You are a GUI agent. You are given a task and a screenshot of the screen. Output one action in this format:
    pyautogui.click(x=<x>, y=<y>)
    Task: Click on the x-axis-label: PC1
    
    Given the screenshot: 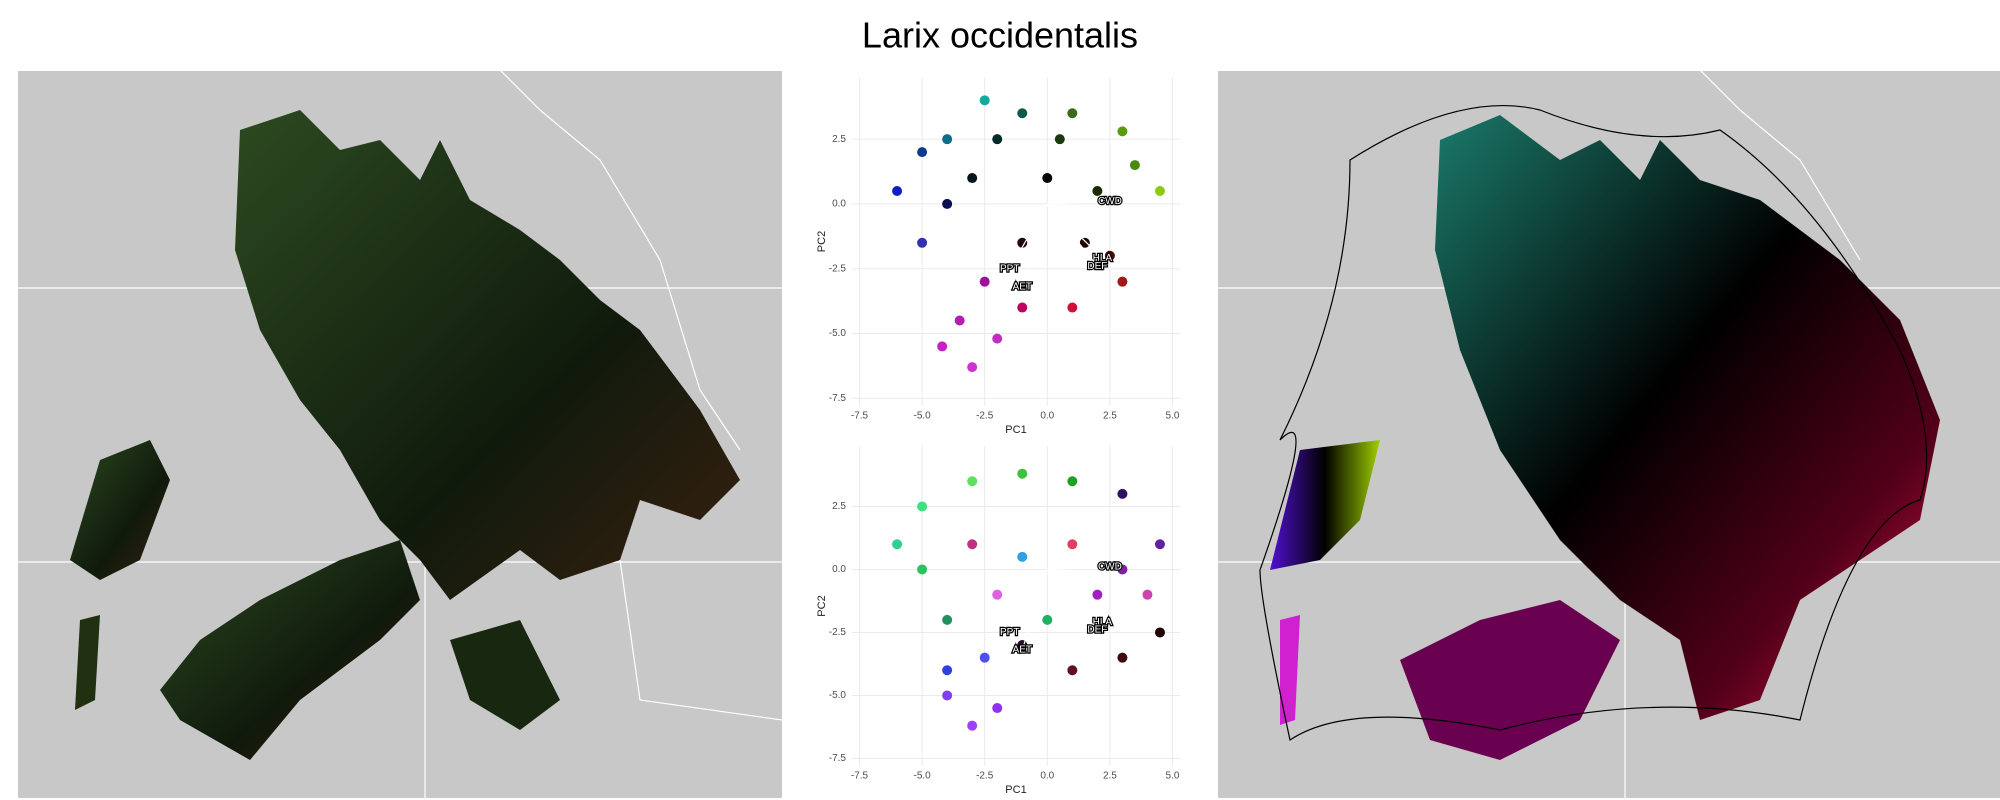 What is the action you would take?
    pyautogui.click(x=1015, y=790)
    